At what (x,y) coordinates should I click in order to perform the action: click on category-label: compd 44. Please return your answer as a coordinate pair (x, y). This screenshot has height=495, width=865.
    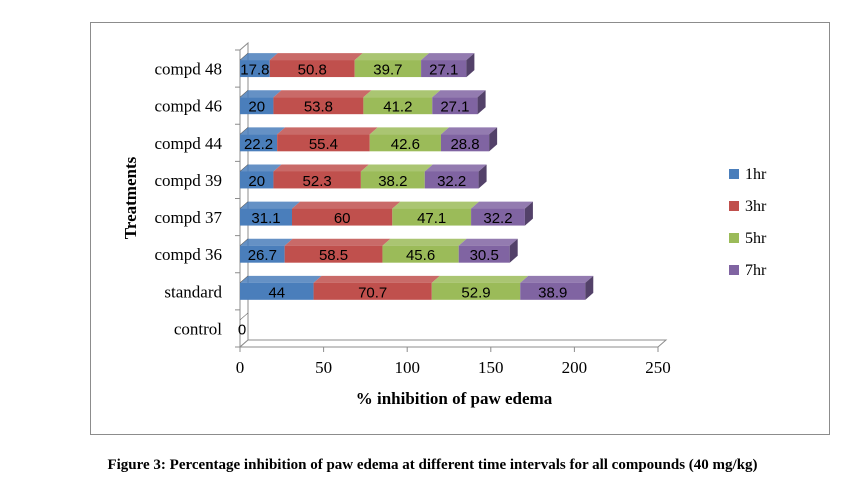
    Looking at the image, I should click on (188, 143).